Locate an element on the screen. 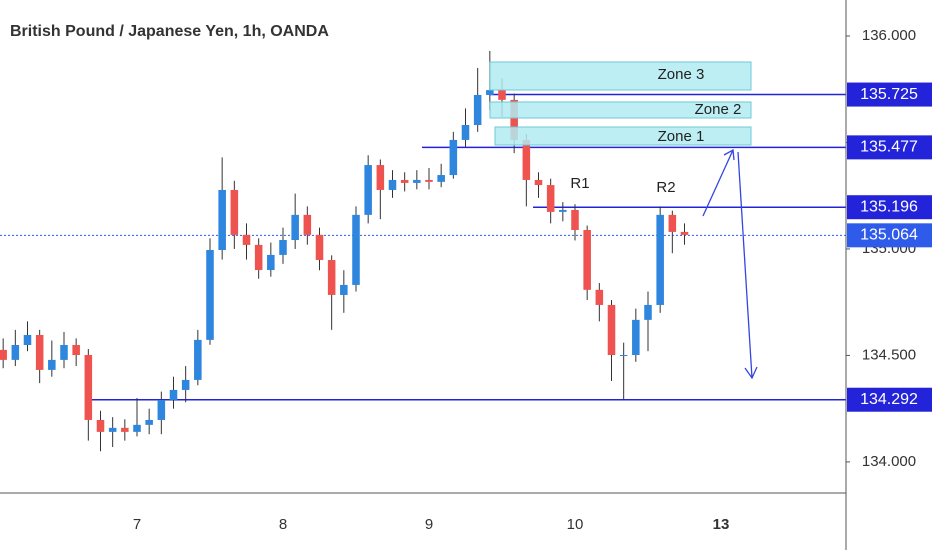 This screenshot has width=932, height=550. x-tick-label: 10 is located at coordinates (575, 524).